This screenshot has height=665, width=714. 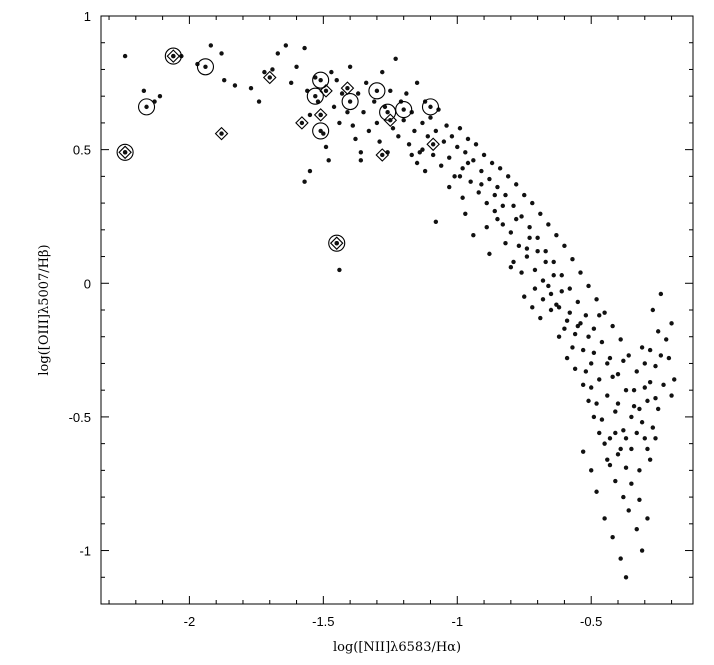 What do you see at coordinates (82, 150) in the screenshot?
I see `y-tick-label: 0.5` at bounding box center [82, 150].